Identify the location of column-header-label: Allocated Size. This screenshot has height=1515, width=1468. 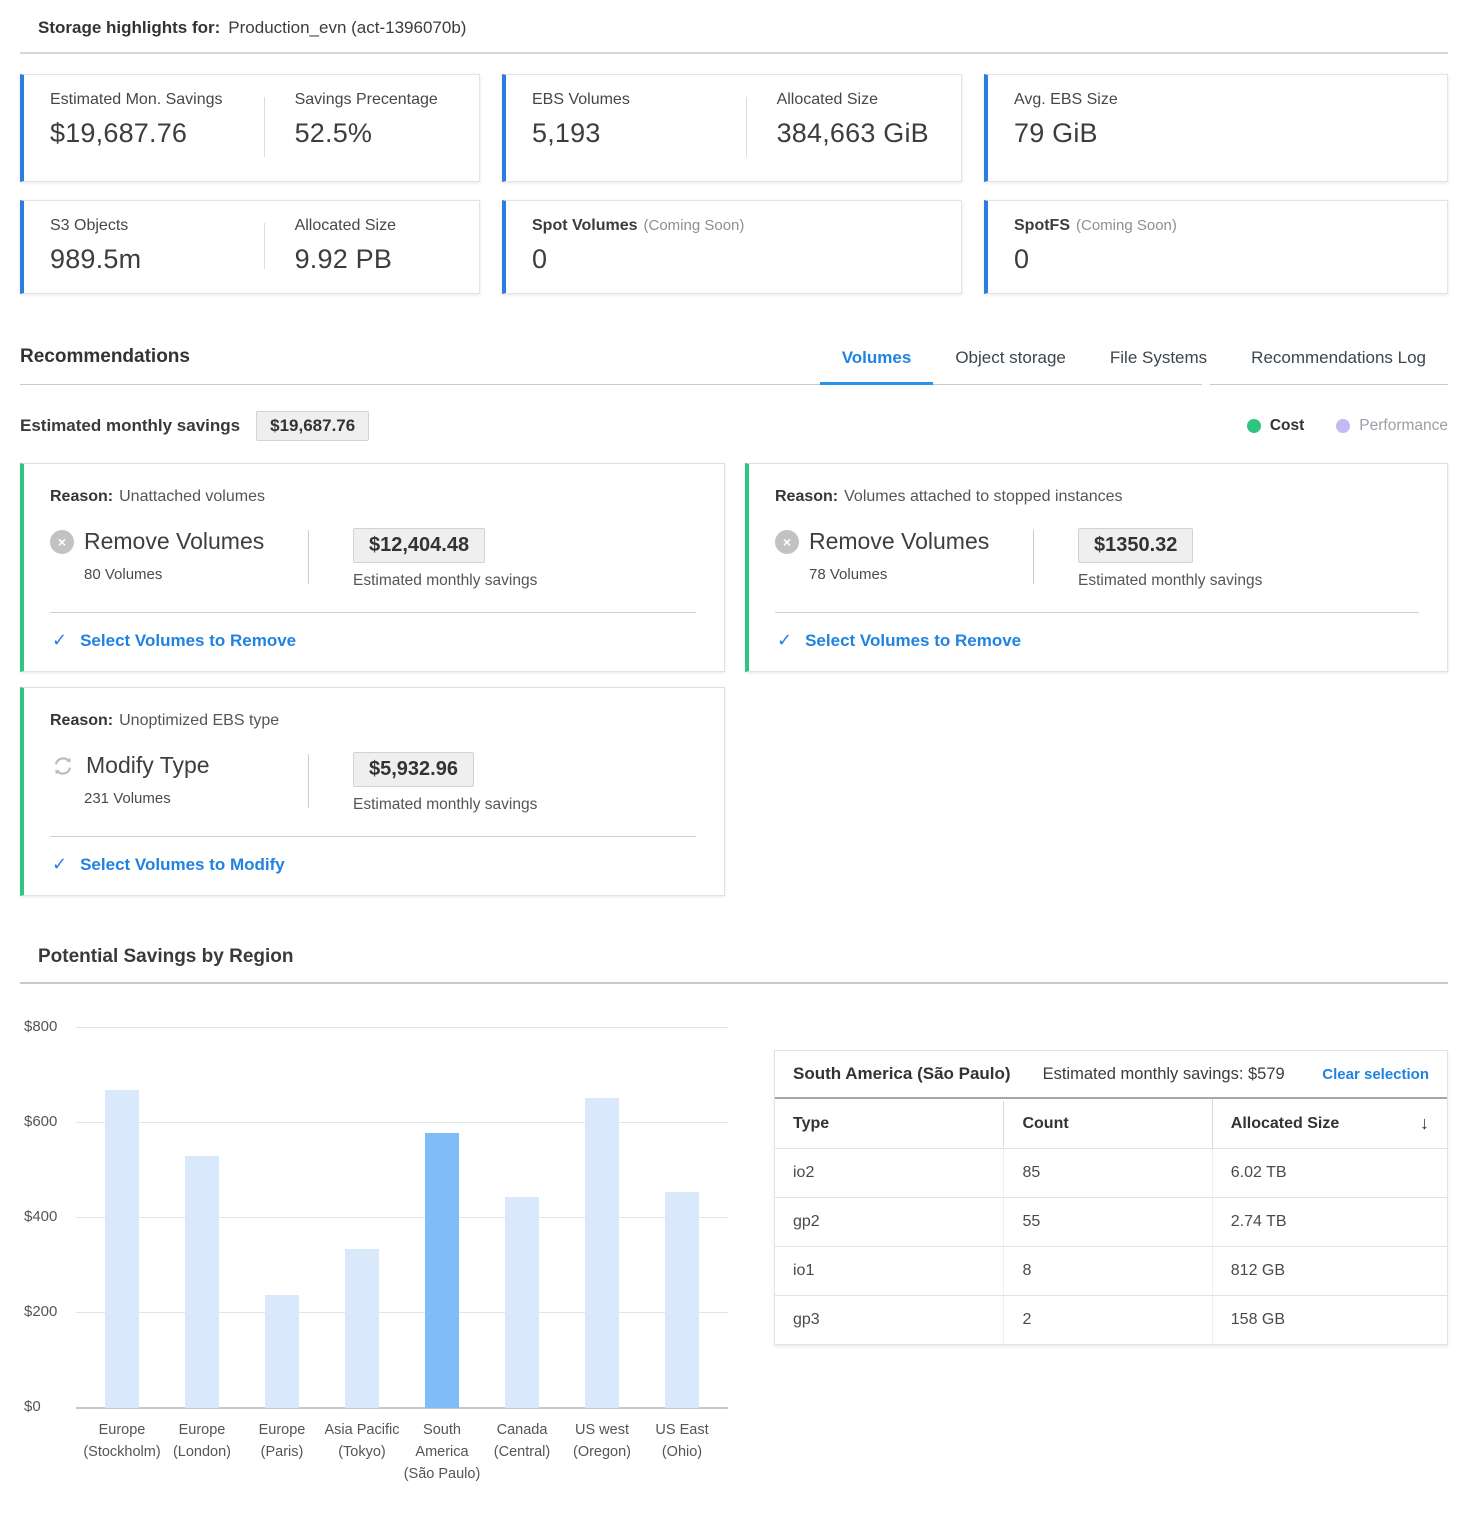
(1285, 1123).